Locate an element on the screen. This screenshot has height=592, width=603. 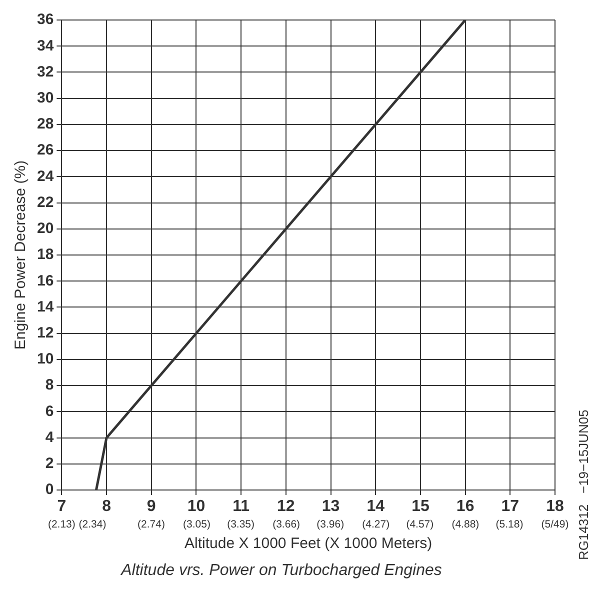
x2-tick-label: (5.18) is located at coordinates (510, 524).